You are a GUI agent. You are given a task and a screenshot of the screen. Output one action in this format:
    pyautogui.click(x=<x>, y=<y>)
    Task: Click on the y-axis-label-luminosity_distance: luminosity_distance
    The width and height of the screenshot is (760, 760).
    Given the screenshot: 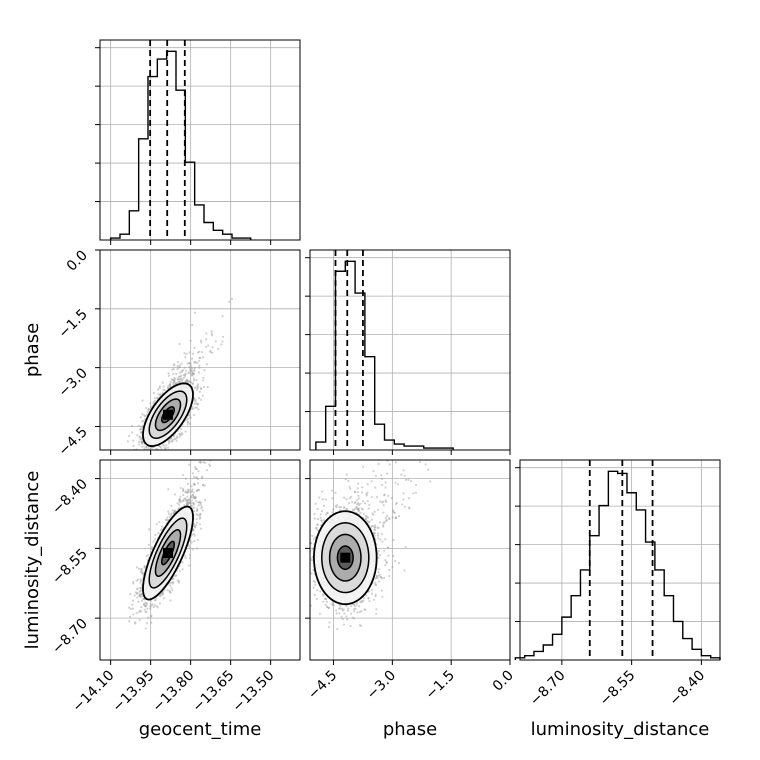 What is the action you would take?
    pyautogui.click(x=32, y=560)
    